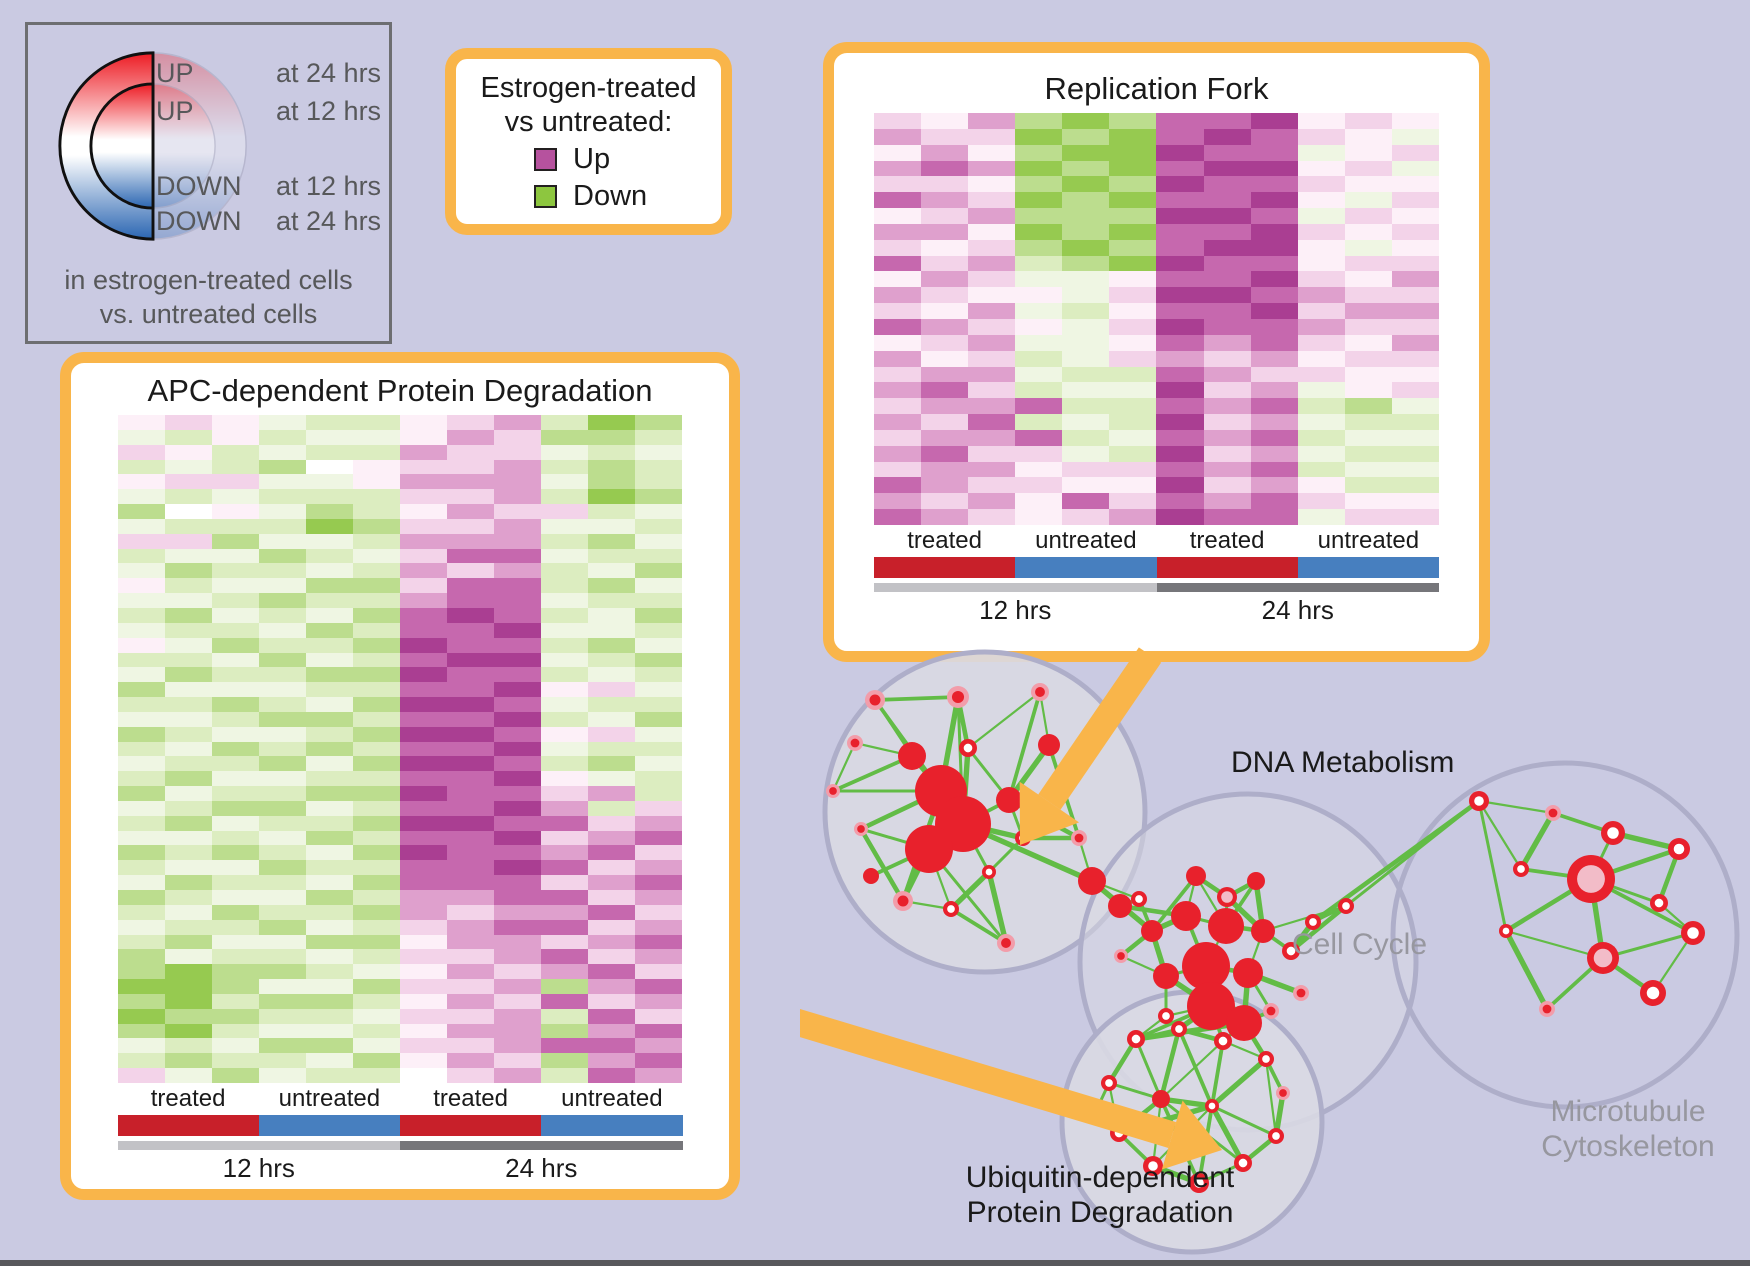 This screenshot has height=1279, width=1750. What do you see at coordinates (1624, 1129) in the screenshot?
I see `cluster-label-microtubule-cytoskeleton: Microtubule Cytoskeleton` at bounding box center [1624, 1129].